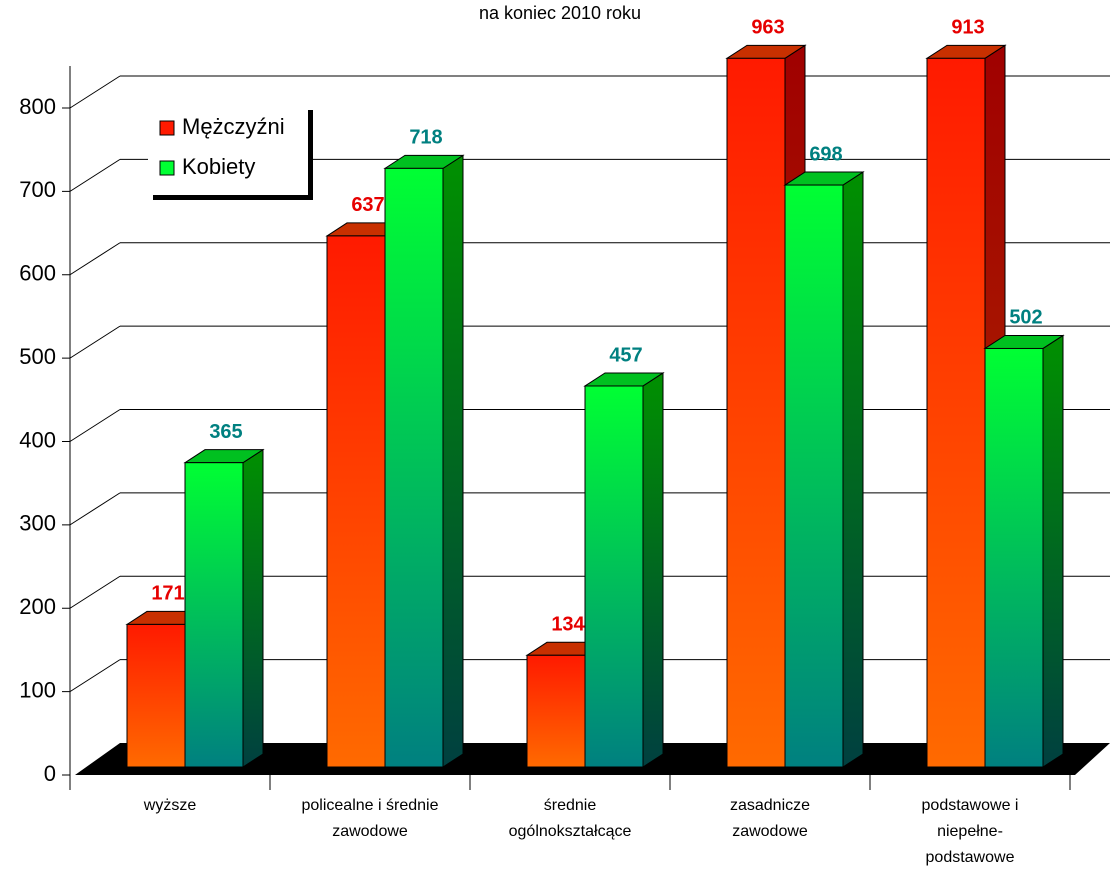 The height and width of the screenshot is (873, 1111). I want to click on legend-label: Mężczyźni, so click(233, 126).